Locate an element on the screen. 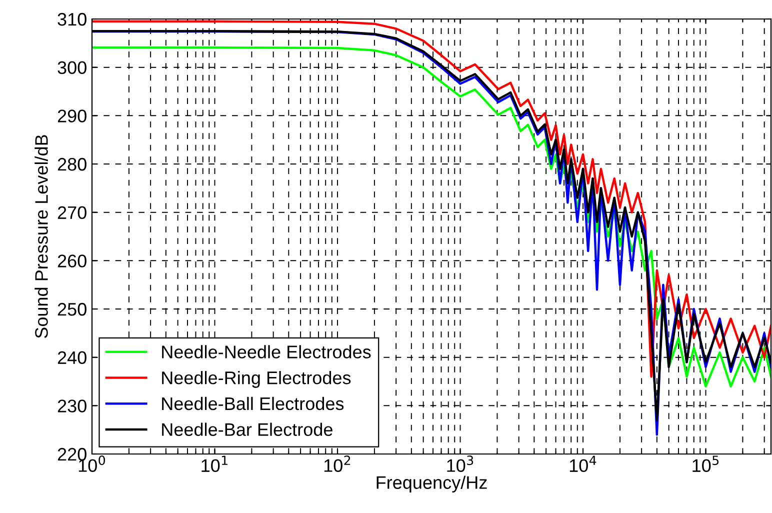  x-tick-label: 10$^{4}$ is located at coordinates (583, 464).